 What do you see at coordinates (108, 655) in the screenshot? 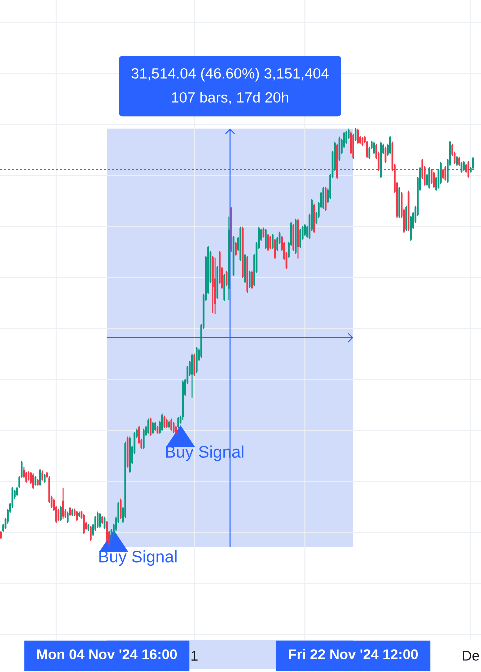
I see `x-tick-label: Mon 04 Nov '24 16:00` at bounding box center [108, 655].